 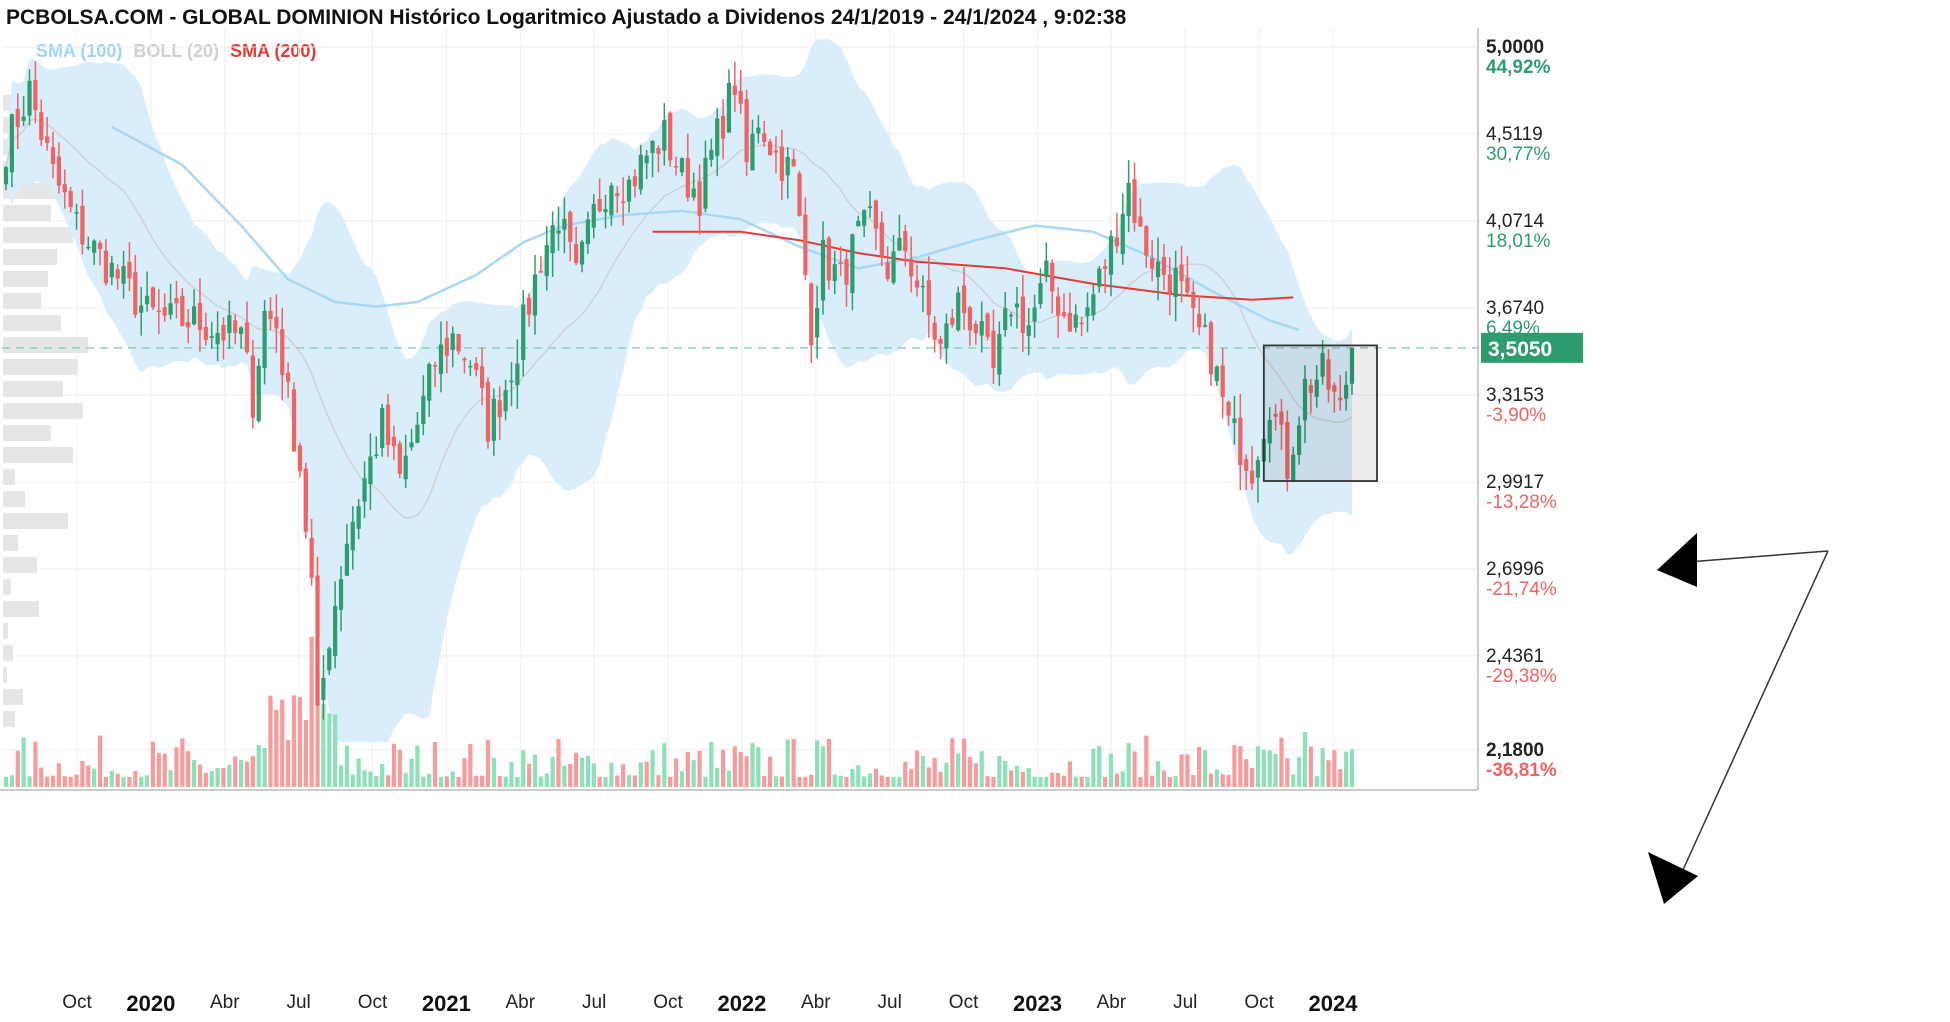 I want to click on highlight-box, so click(x=1320, y=413).